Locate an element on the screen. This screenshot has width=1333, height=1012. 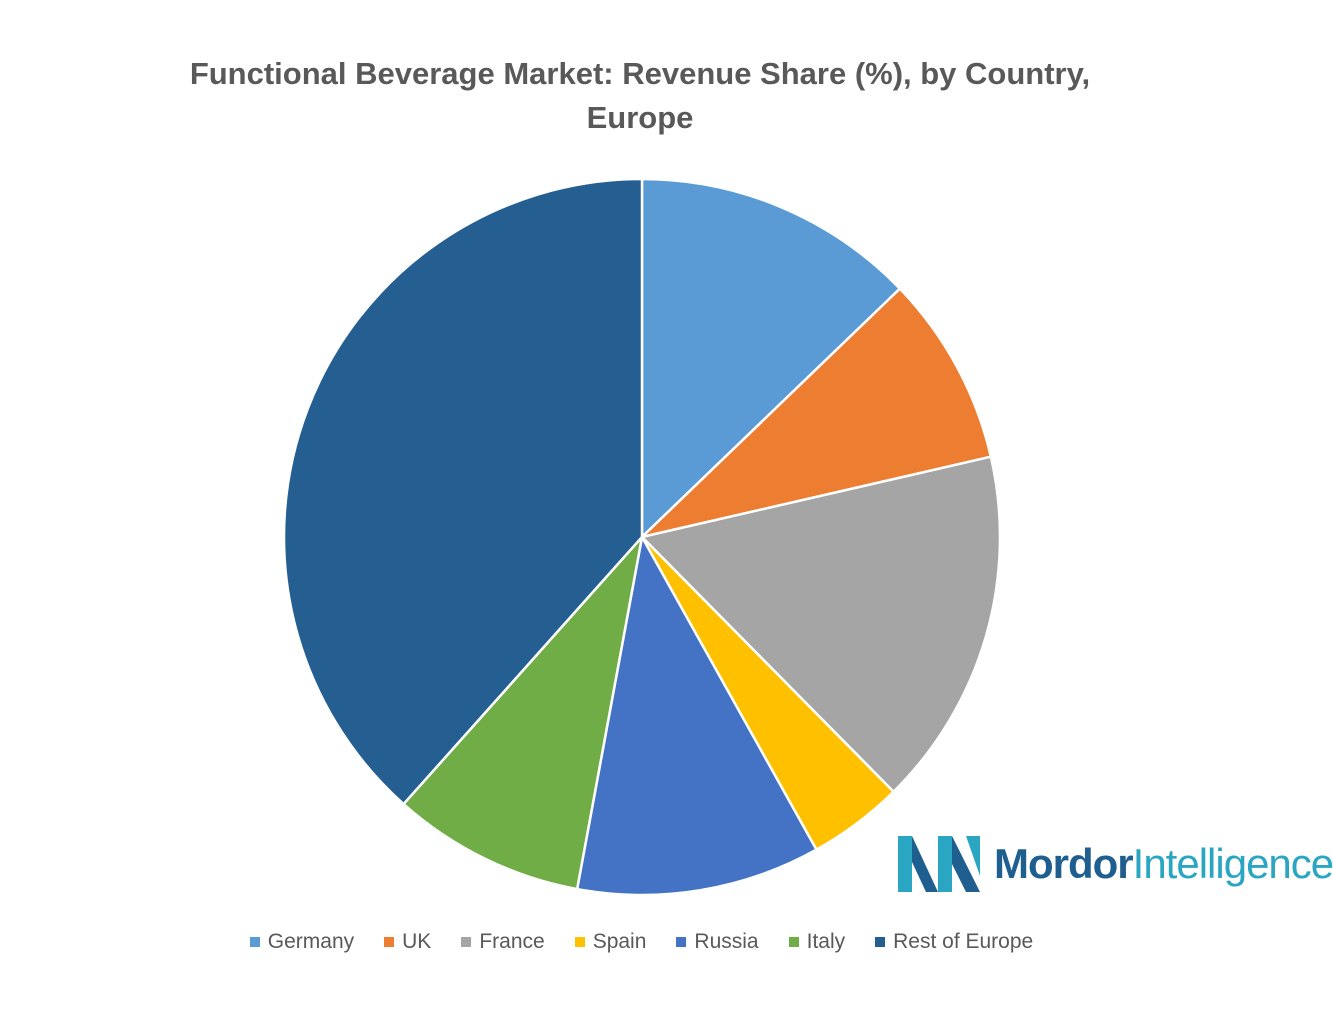
legend-item: Rest of Europe is located at coordinates (954, 942).